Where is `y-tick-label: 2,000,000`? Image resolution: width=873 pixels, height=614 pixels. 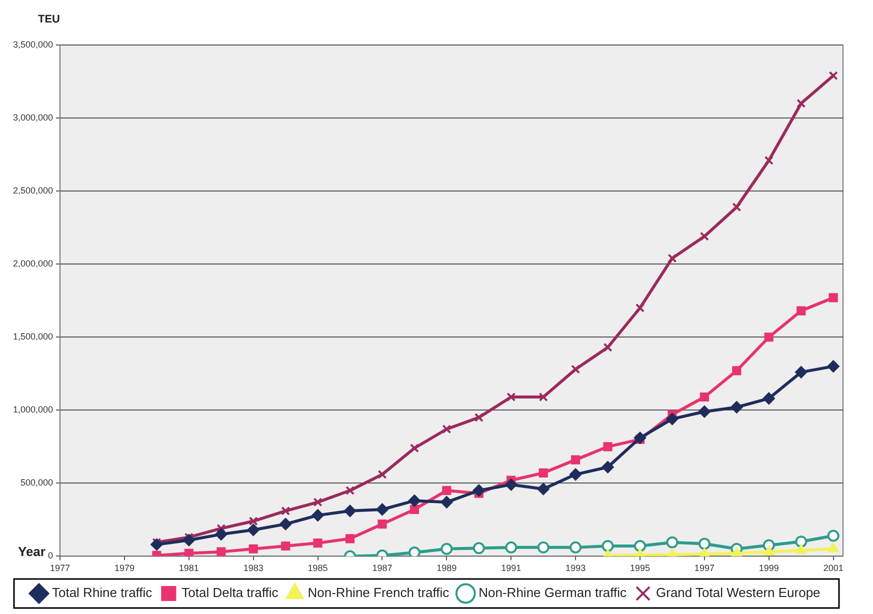 y-tick-label: 2,000,000 is located at coordinates (33, 263).